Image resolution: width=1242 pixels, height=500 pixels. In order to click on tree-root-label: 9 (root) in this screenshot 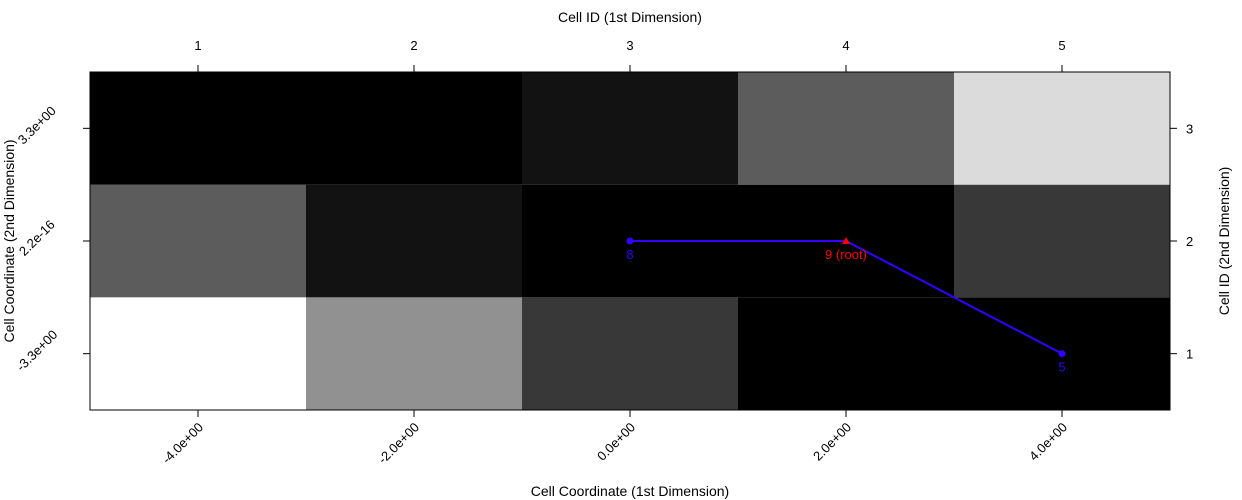, I will do `click(846, 254)`.